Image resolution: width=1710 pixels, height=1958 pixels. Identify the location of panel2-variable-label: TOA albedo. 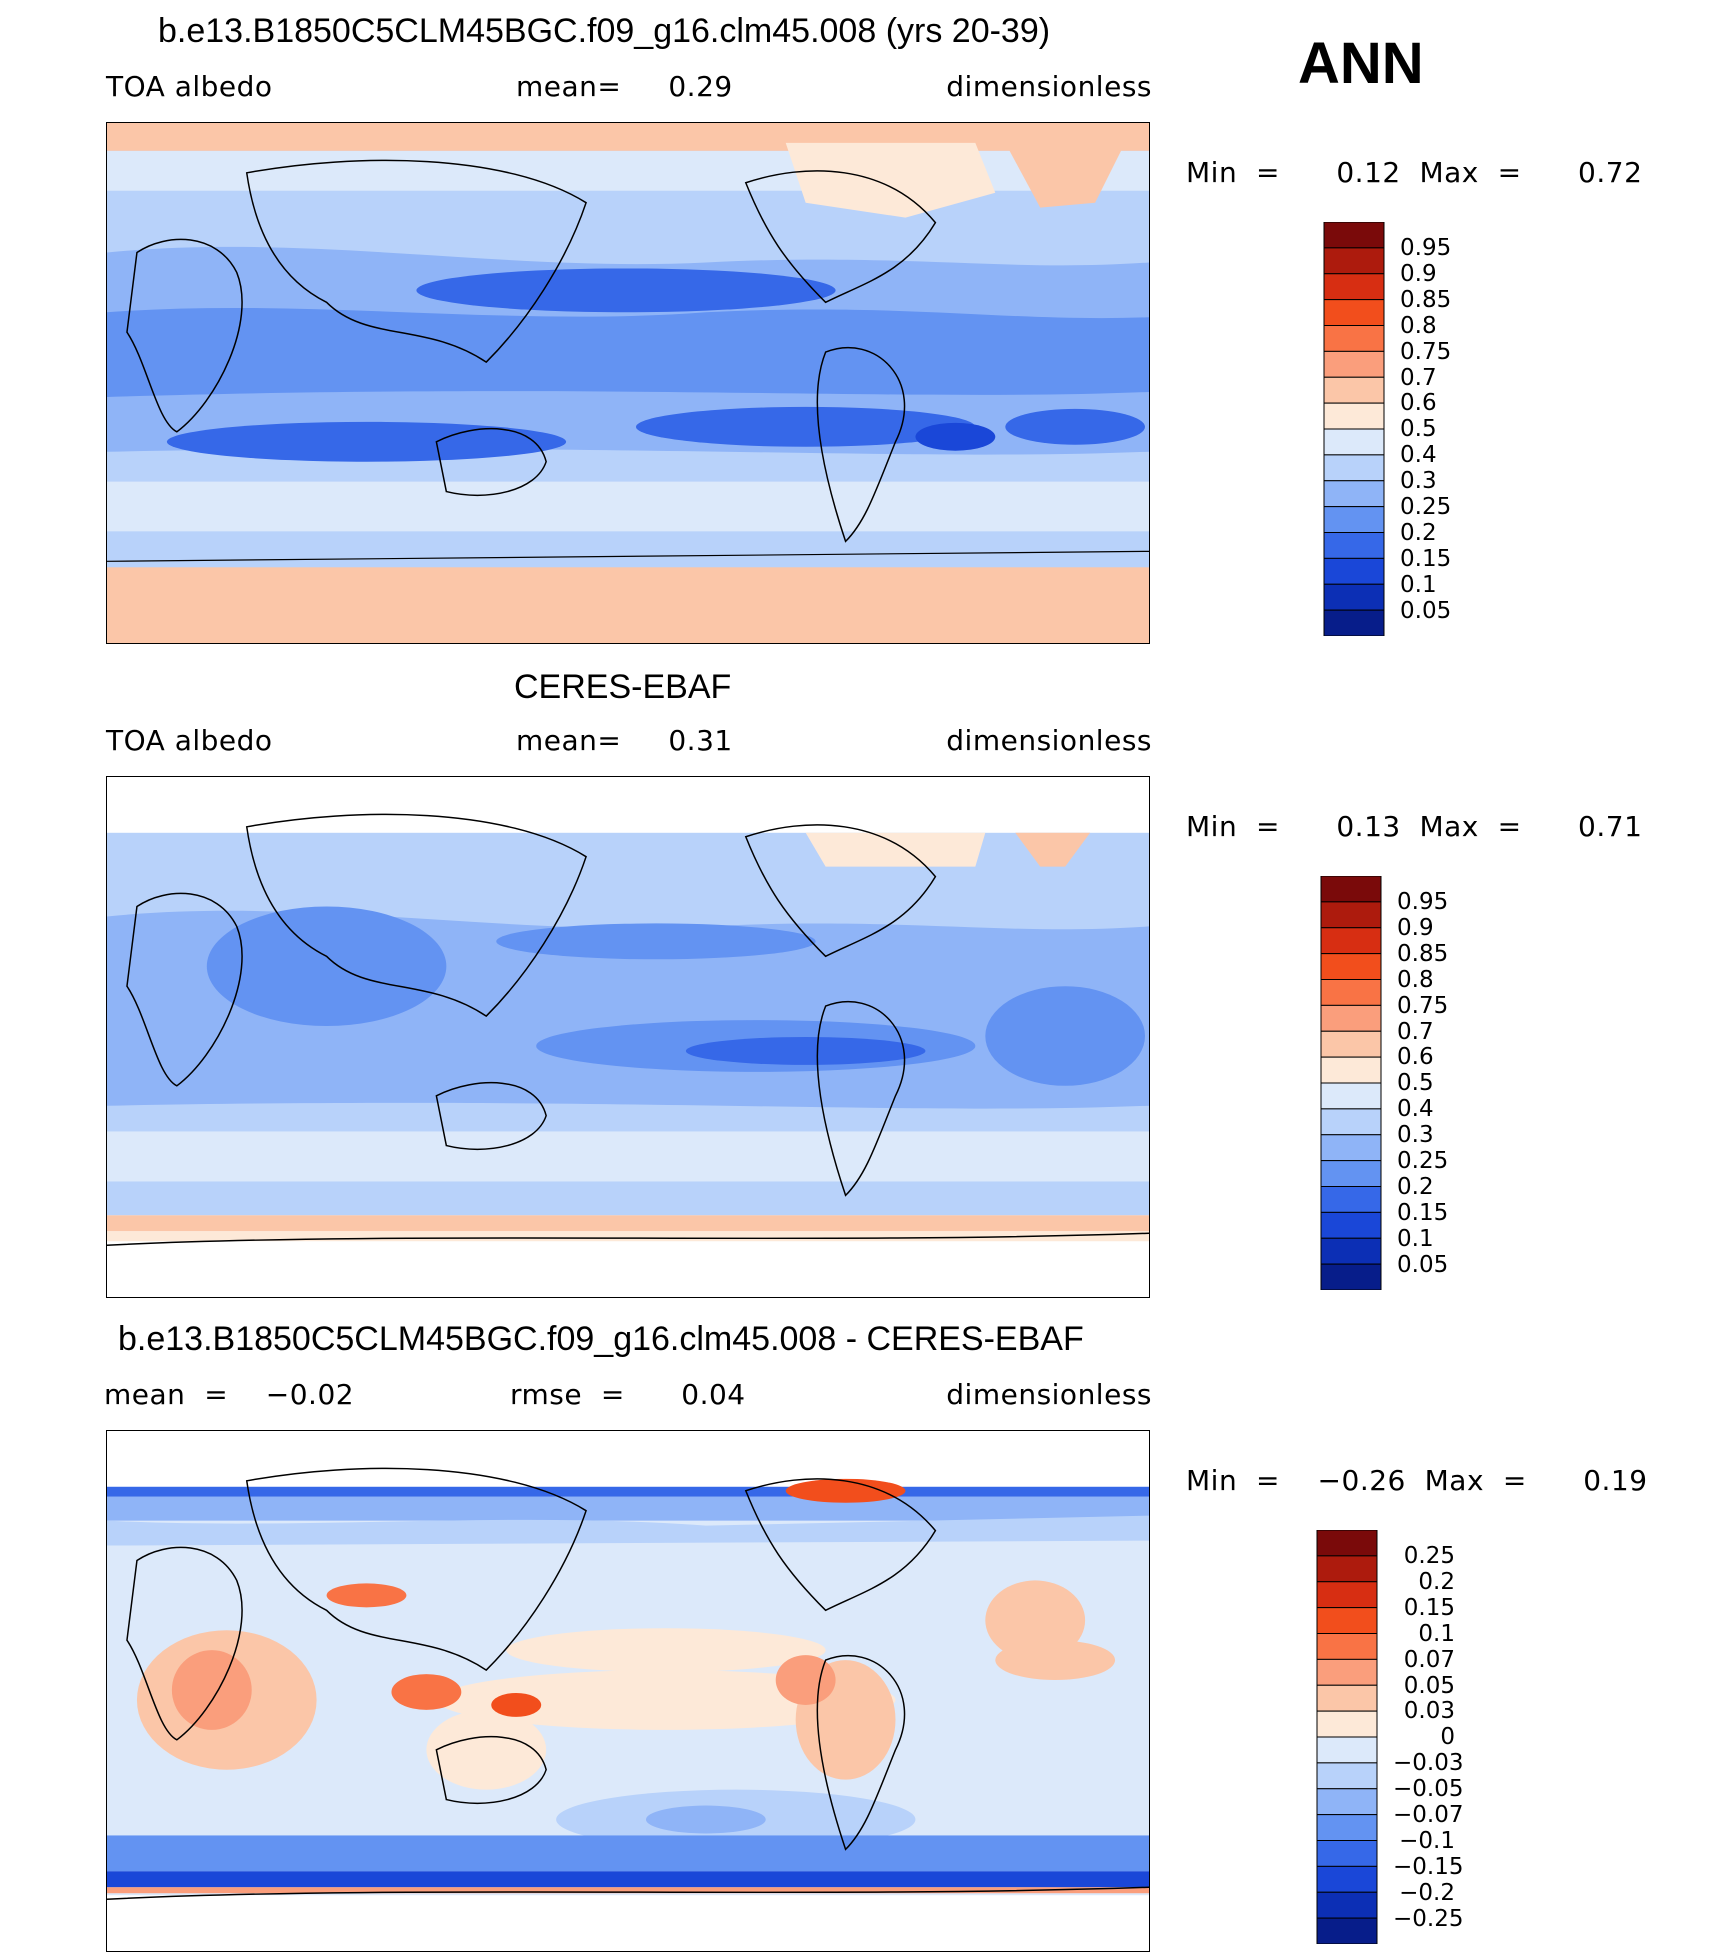
(189, 740).